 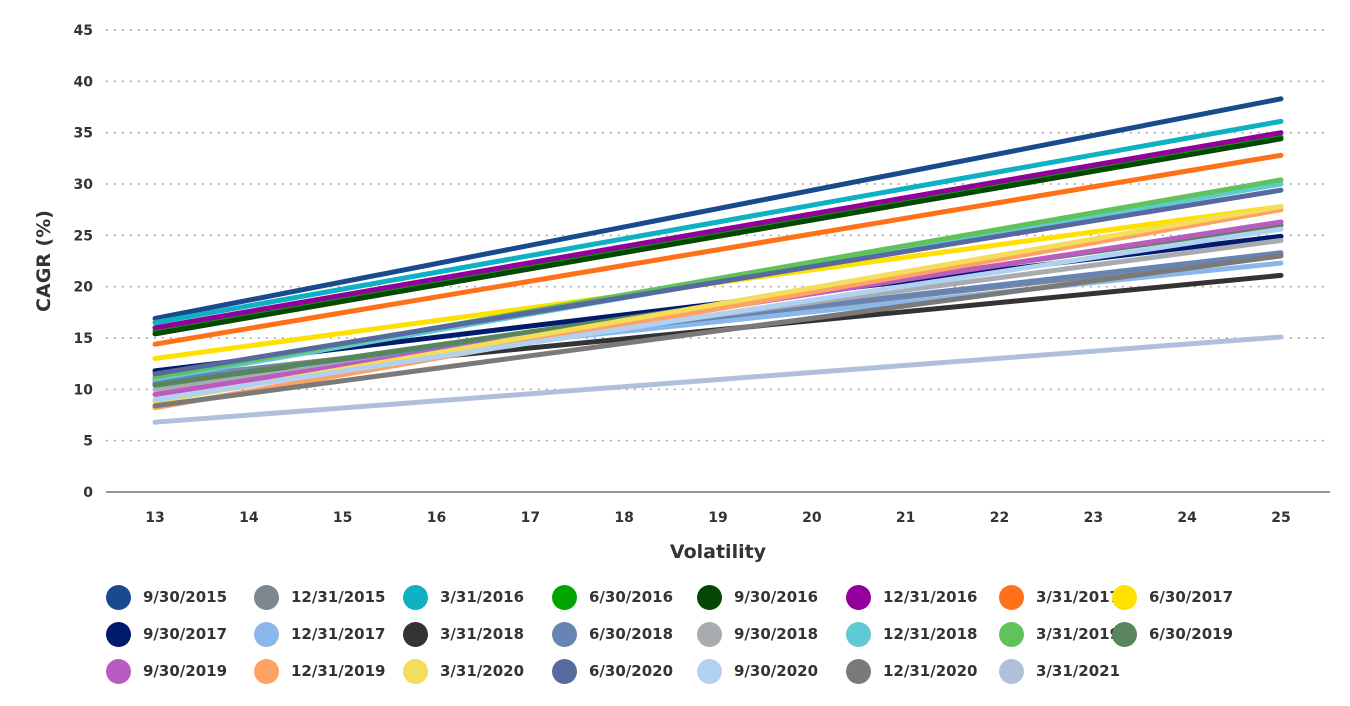 What do you see at coordinates (631, 634) in the screenshot?
I see `legend-label: 6/30/2018` at bounding box center [631, 634].